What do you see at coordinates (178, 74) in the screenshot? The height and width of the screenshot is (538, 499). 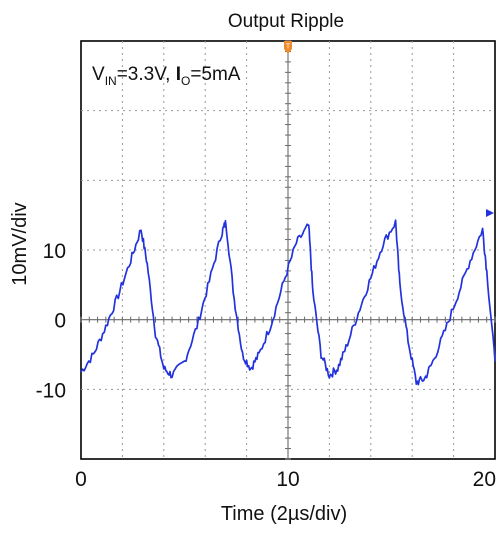 I see `io-symbol: I` at bounding box center [178, 74].